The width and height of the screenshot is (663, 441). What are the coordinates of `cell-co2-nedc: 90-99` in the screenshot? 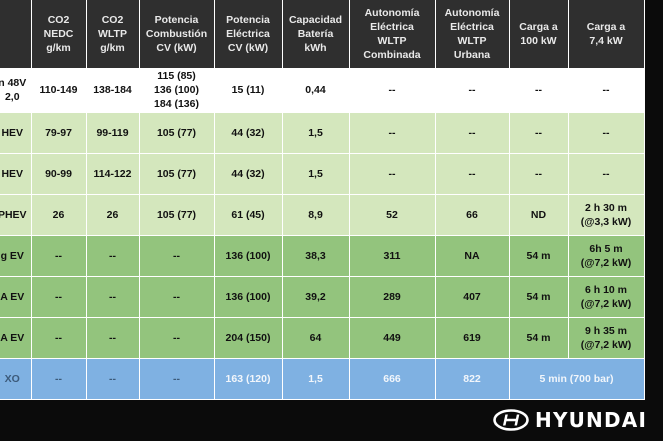 It's located at (59, 174).